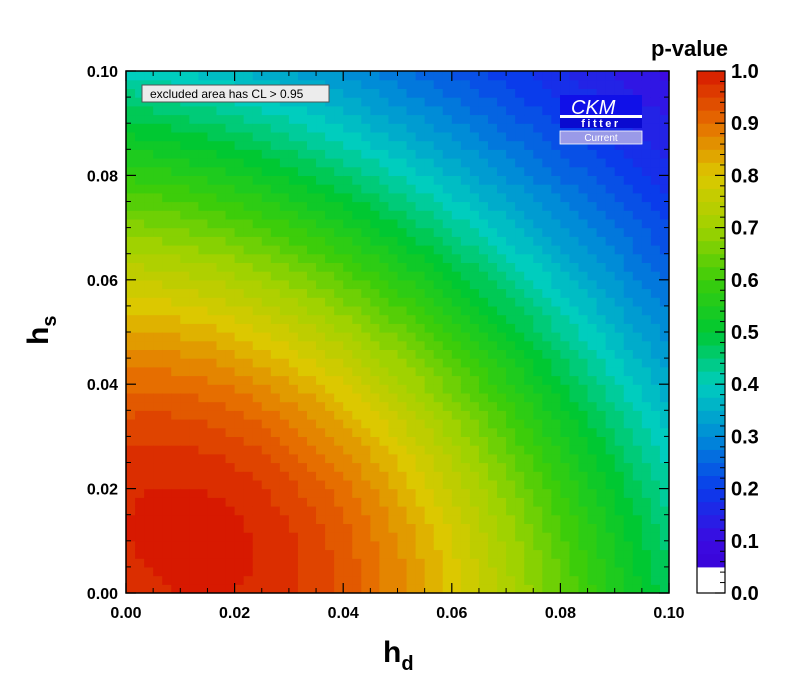 The height and width of the screenshot is (689, 788). What do you see at coordinates (601, 120) in the screenshot?
I see `ckmfitter-logo: CKM fitter Current` at bounding box center [601, 120].